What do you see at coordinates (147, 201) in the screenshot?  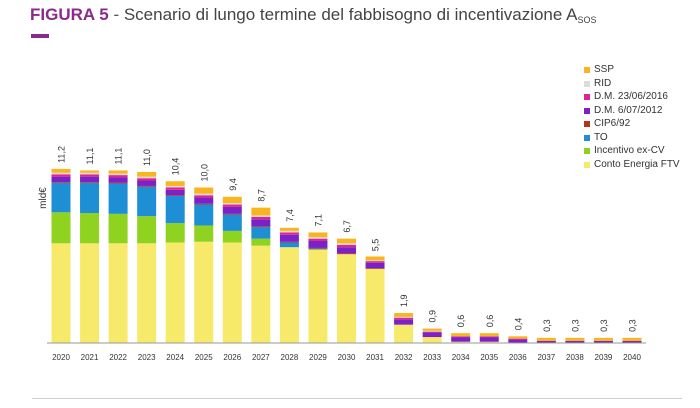 I see `bar-segment-to-2023` at bounding box center [147, 201].